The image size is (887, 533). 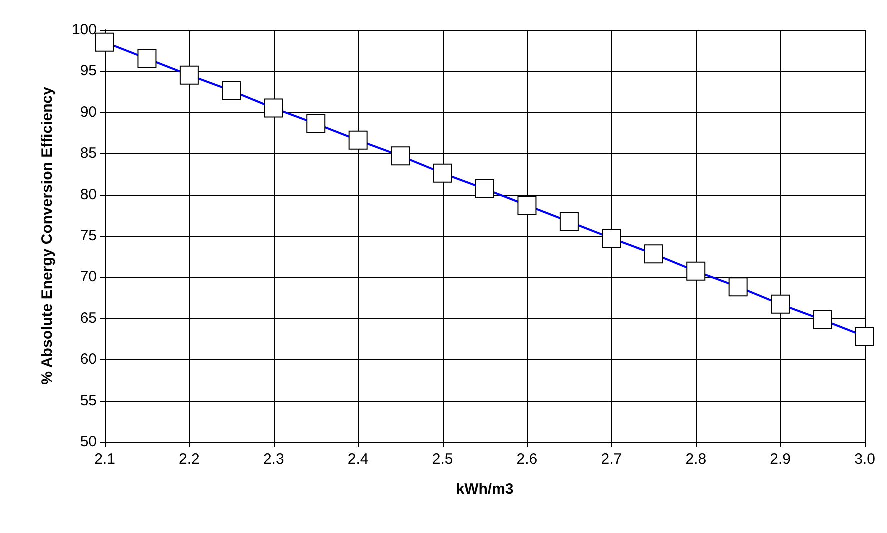 What do you see at coordinates (527, 459) in the screenshot?
I see `x-tick-label: 2.6` at bounding box center [527, 459].